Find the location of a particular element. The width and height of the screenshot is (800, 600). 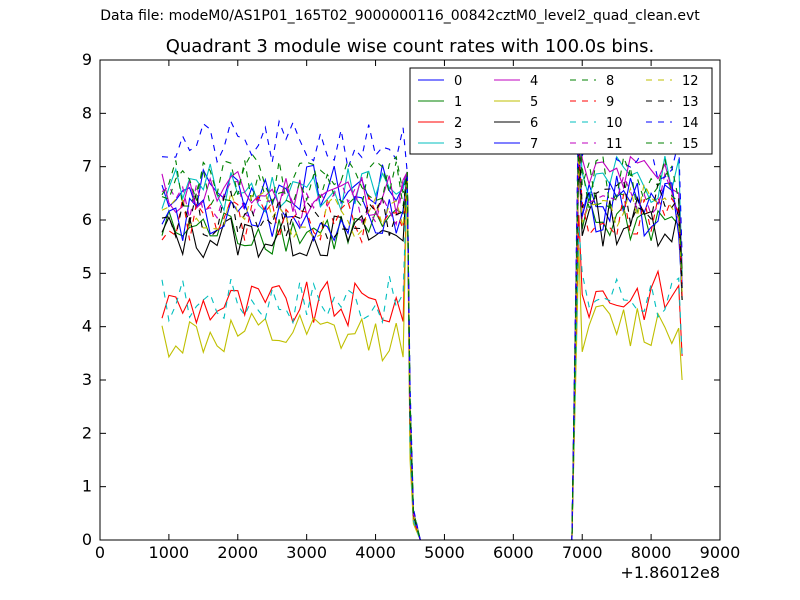

x-tick-label: 1000 is located at coordinates (169, 552).